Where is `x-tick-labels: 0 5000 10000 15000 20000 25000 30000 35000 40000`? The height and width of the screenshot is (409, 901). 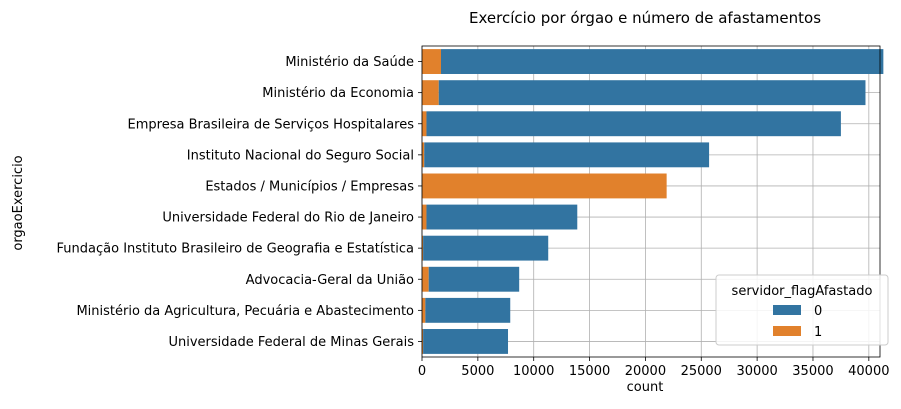
x-tick-labels: 0 5000 10000 15000 20000 25000 30000 35000 40000 is located at coordinates (654, 368).